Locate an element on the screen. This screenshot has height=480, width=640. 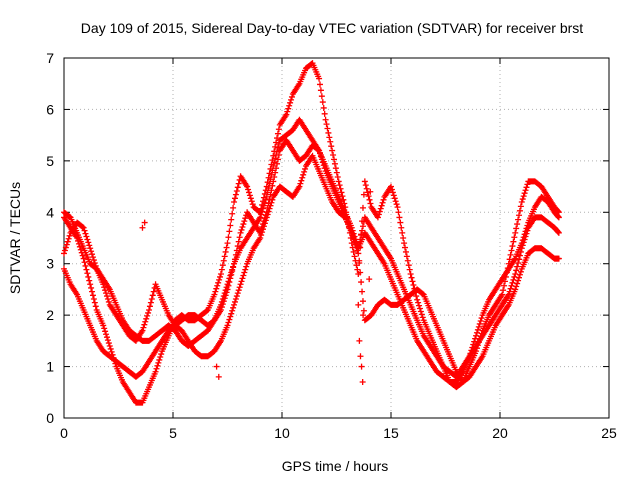
y-axis-label: SDTVAR / TECUs is located at coordinates (15, 238).